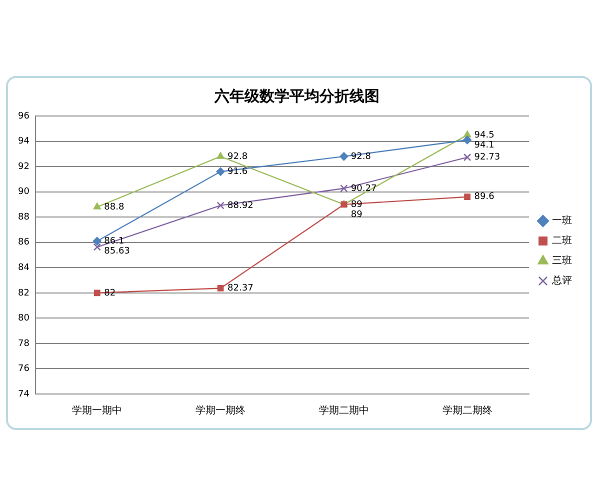 This screenshot has width=600, height=500. Describe the element at coordinates (24, 319) in the screenshot. I see `y-tick-label: 80` at that location.